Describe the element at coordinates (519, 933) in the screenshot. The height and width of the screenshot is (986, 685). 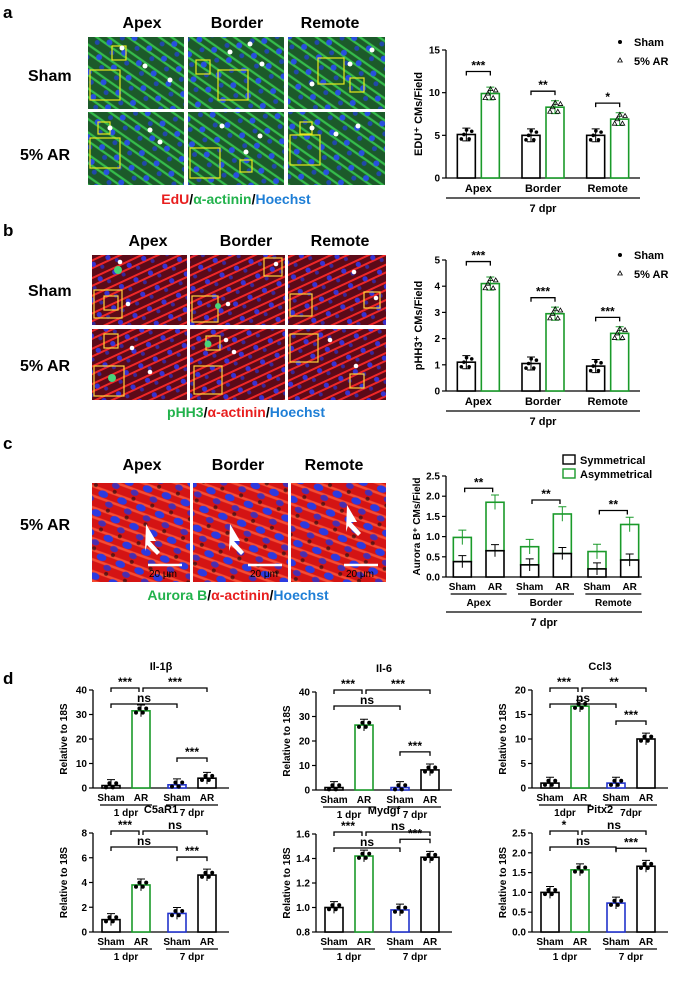
I see `y-tick-label: 0.0` at that location.